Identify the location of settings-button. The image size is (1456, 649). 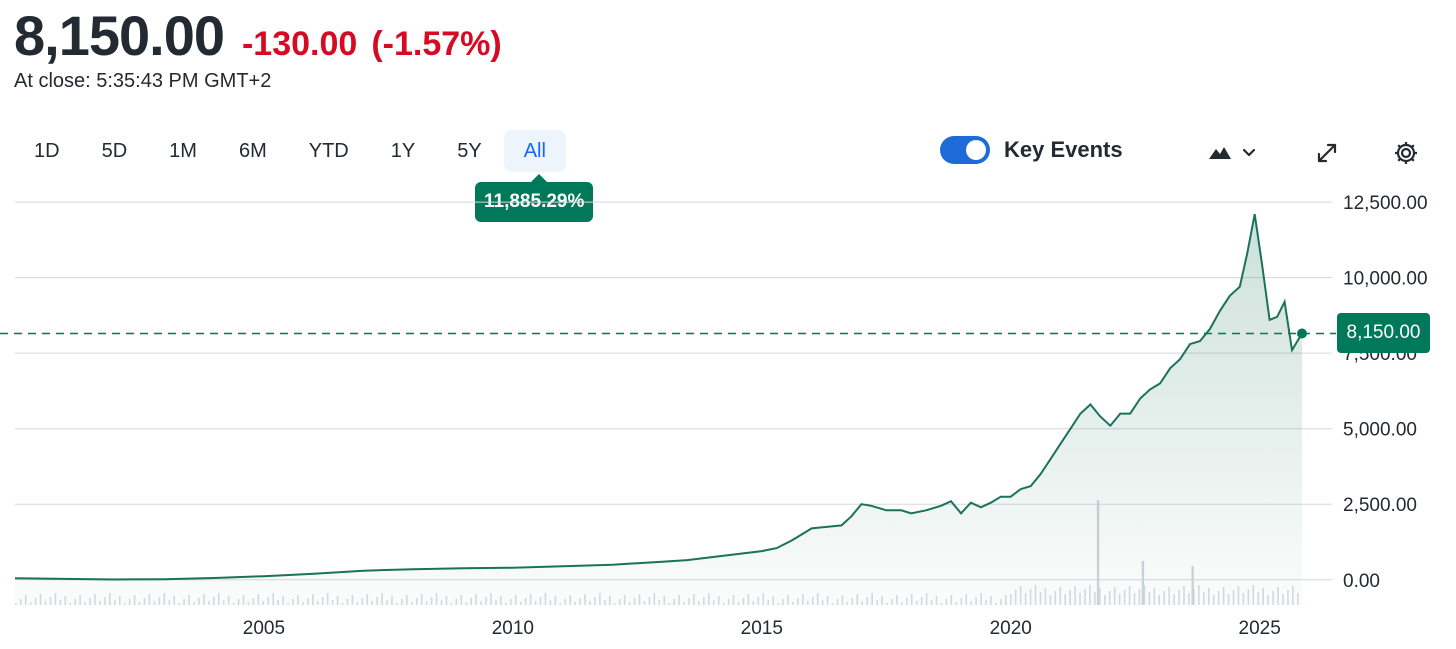
(1406, 153).